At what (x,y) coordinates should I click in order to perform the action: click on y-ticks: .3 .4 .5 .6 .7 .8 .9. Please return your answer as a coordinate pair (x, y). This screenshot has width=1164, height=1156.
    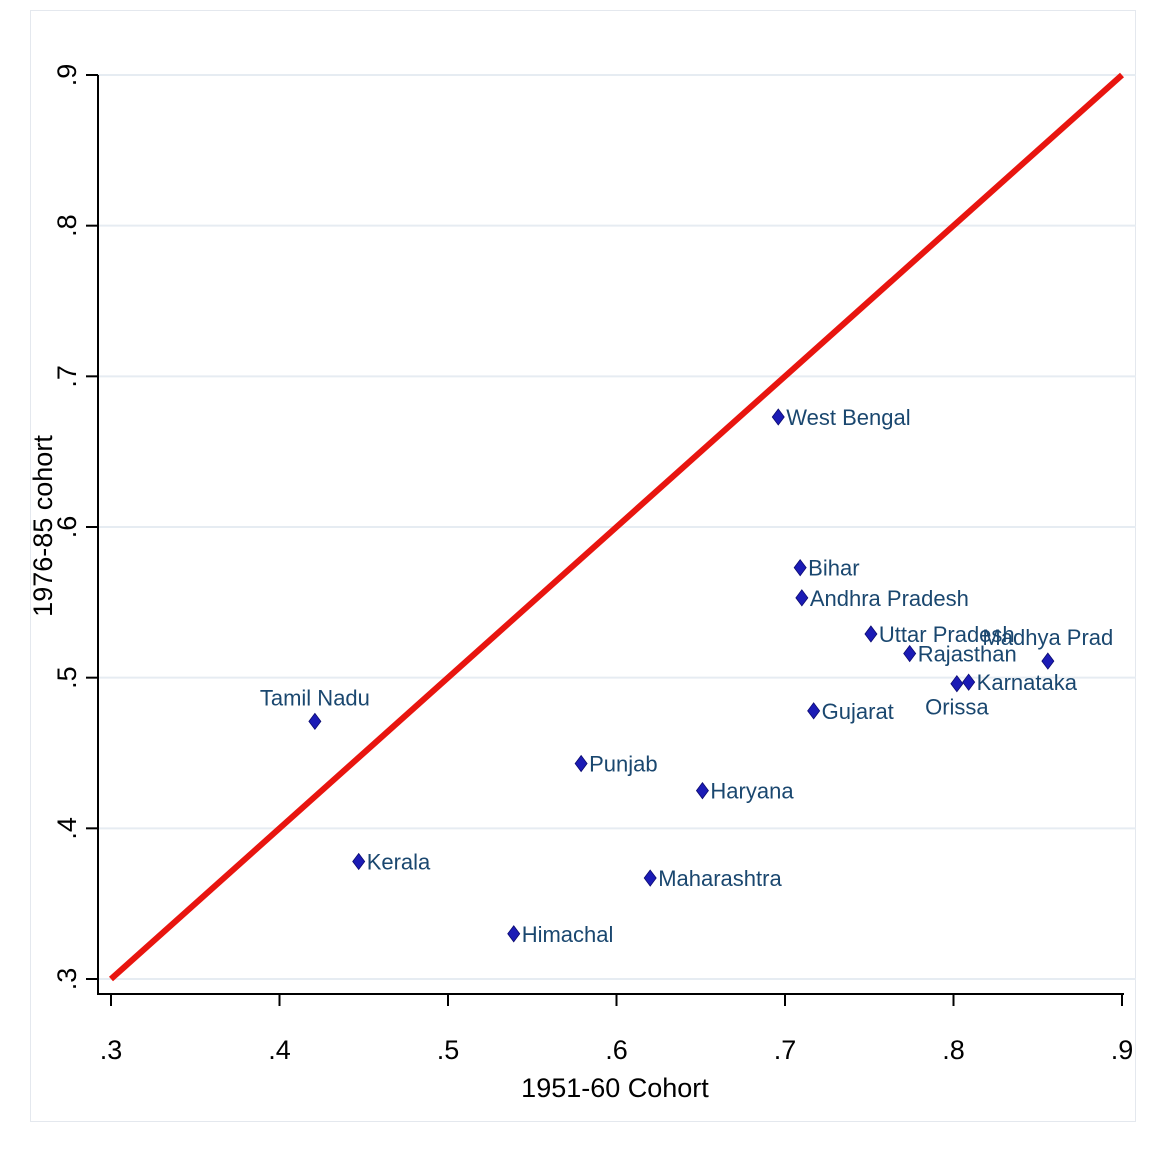
    Looking at the image, I should click on (75, 527).